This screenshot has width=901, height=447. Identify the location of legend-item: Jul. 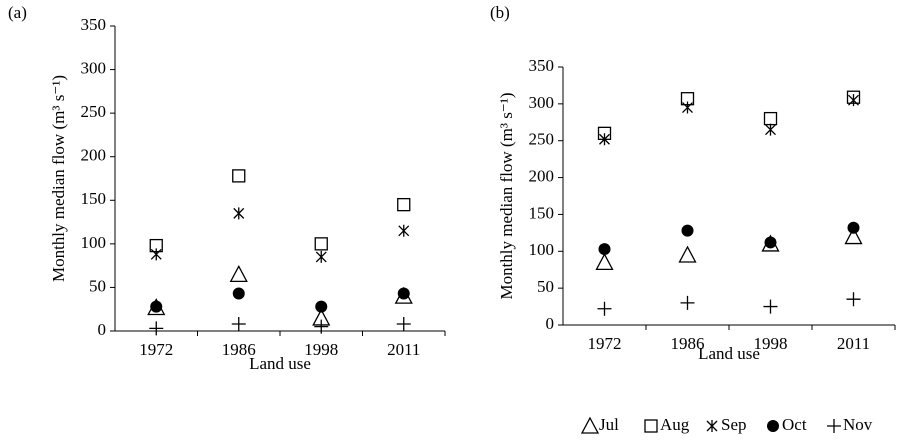
(599, 424).